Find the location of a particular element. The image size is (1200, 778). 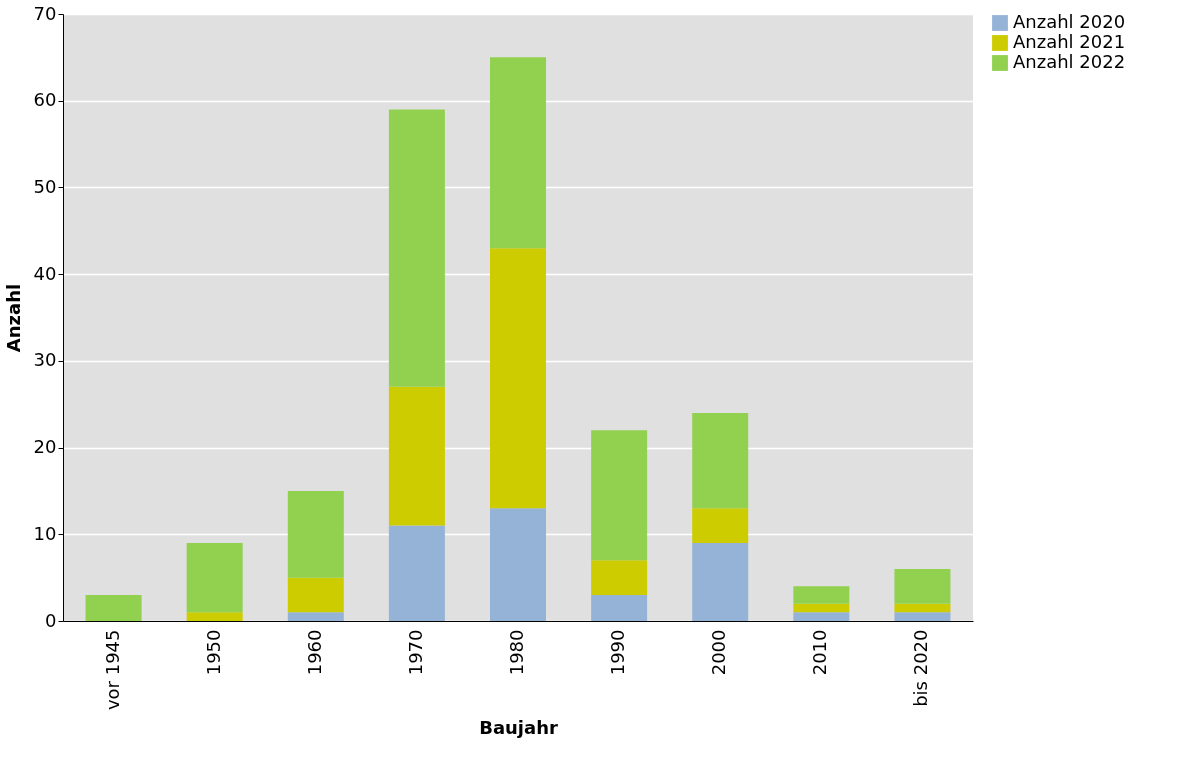

legend-label: Anzahl 2020 is located at coordinates (1069, 21).